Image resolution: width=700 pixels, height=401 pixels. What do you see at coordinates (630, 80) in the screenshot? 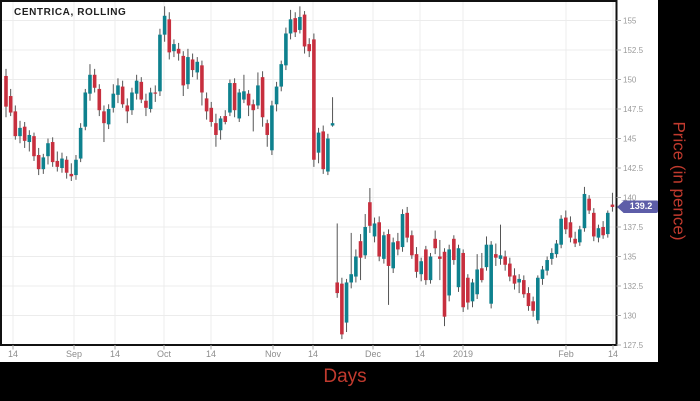
I see `y-tick-label: 150` at bounding box center [630, 80].